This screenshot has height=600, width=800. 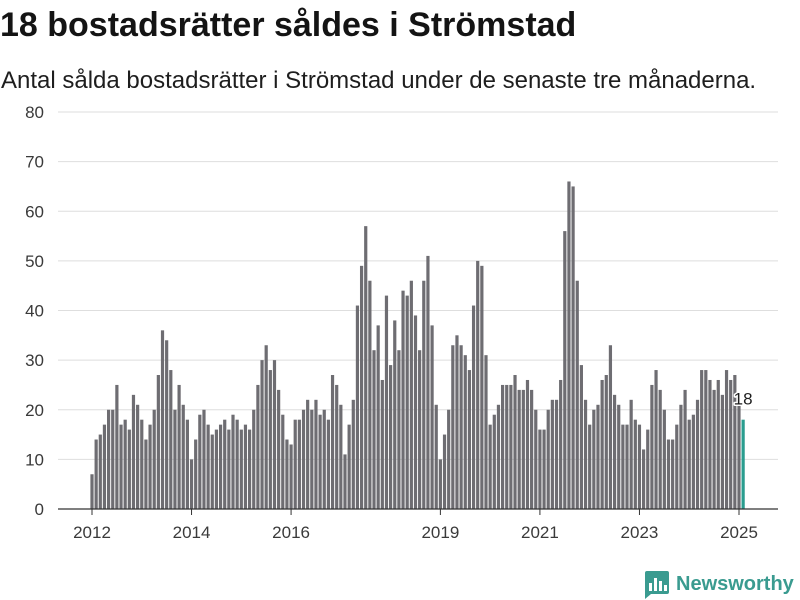 I want to click on y-tick-label: 50, so click(x=34, y=261).